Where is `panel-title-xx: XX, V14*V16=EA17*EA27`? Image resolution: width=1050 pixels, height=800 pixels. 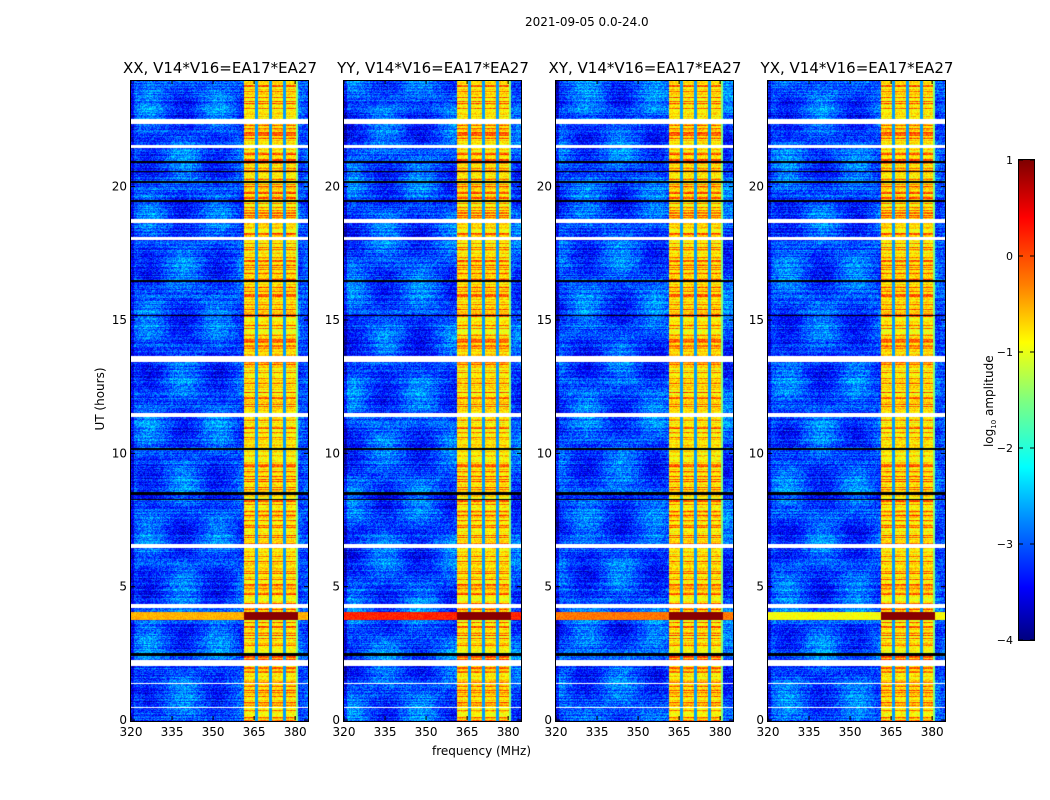
panel-title-xx: XX, V14*V16=EA17*EA27 is located at coordinates (219, 68).